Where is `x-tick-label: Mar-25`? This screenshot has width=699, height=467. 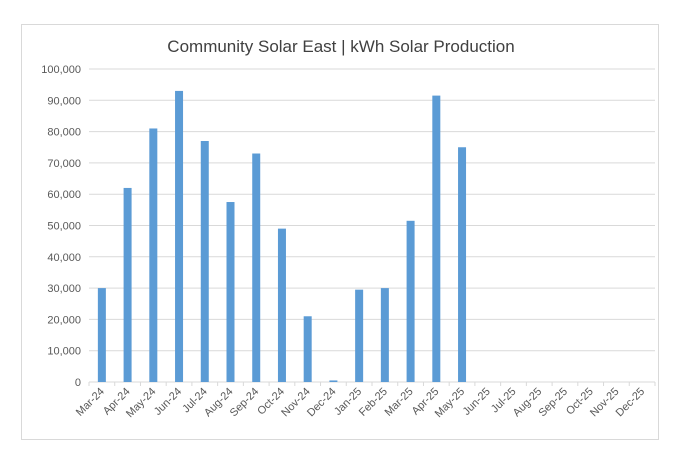
x-tick-label: Mar-25 is located at coordinates (399, 402).